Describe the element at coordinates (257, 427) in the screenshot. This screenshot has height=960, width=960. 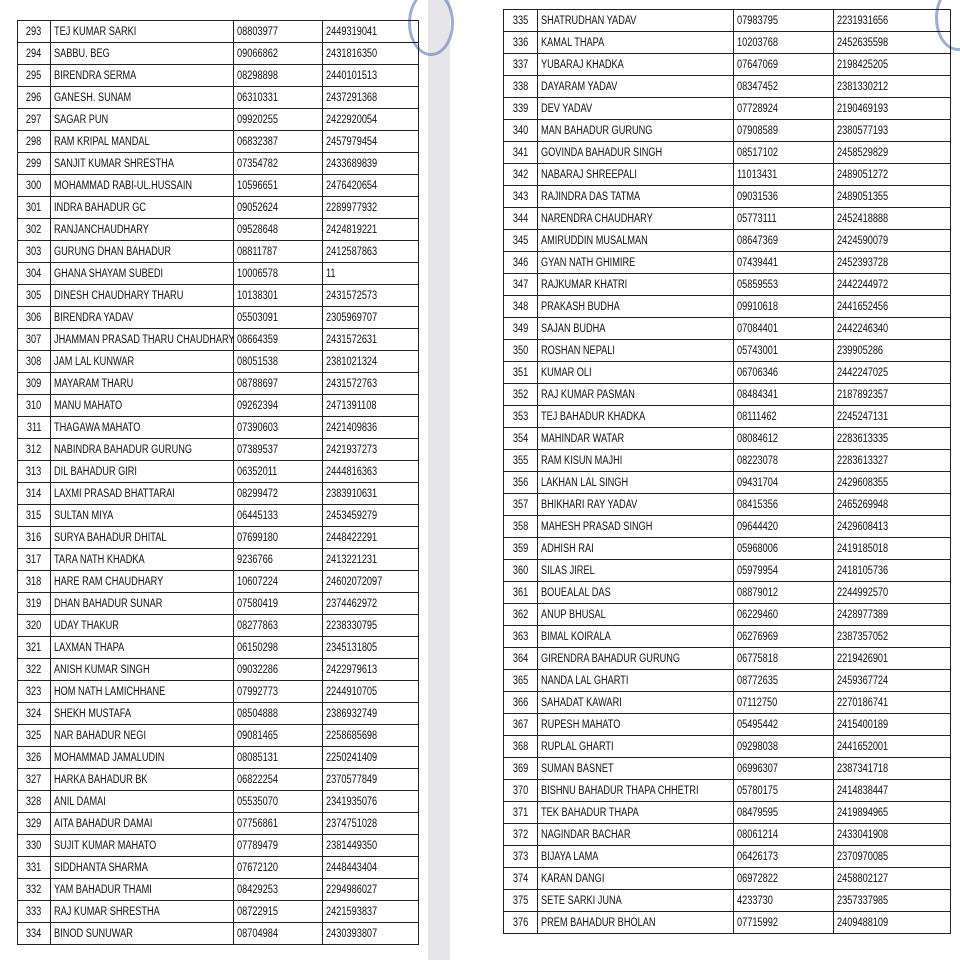
I see `id-number: 07390603` at that location.